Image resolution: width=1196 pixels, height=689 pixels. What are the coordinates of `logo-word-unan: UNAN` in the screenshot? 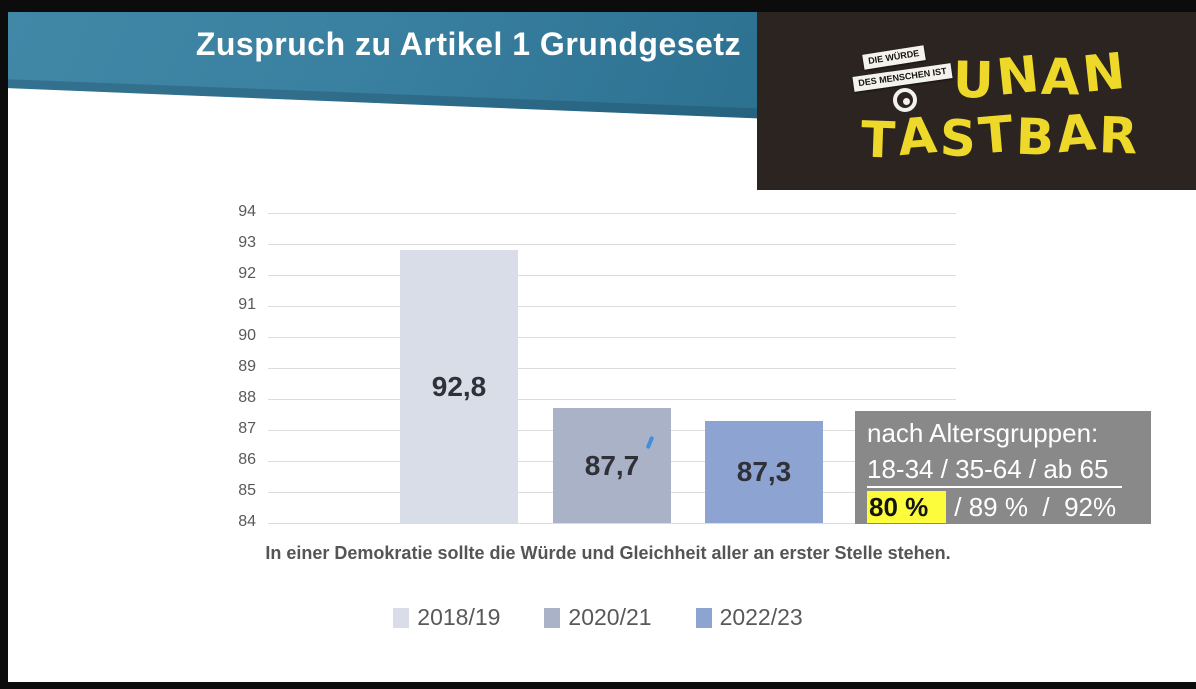 It's located at (1041, 75).